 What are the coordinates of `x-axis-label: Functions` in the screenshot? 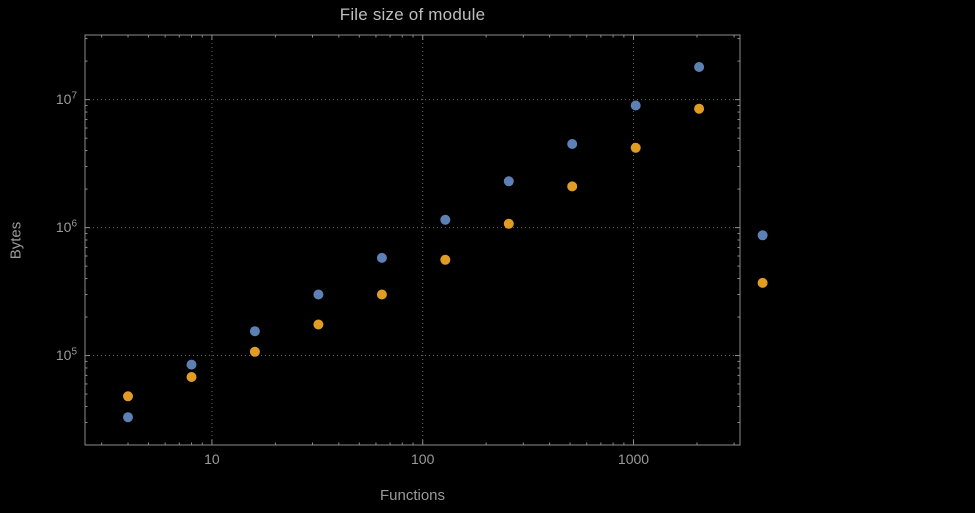 It's located at (412, 495).